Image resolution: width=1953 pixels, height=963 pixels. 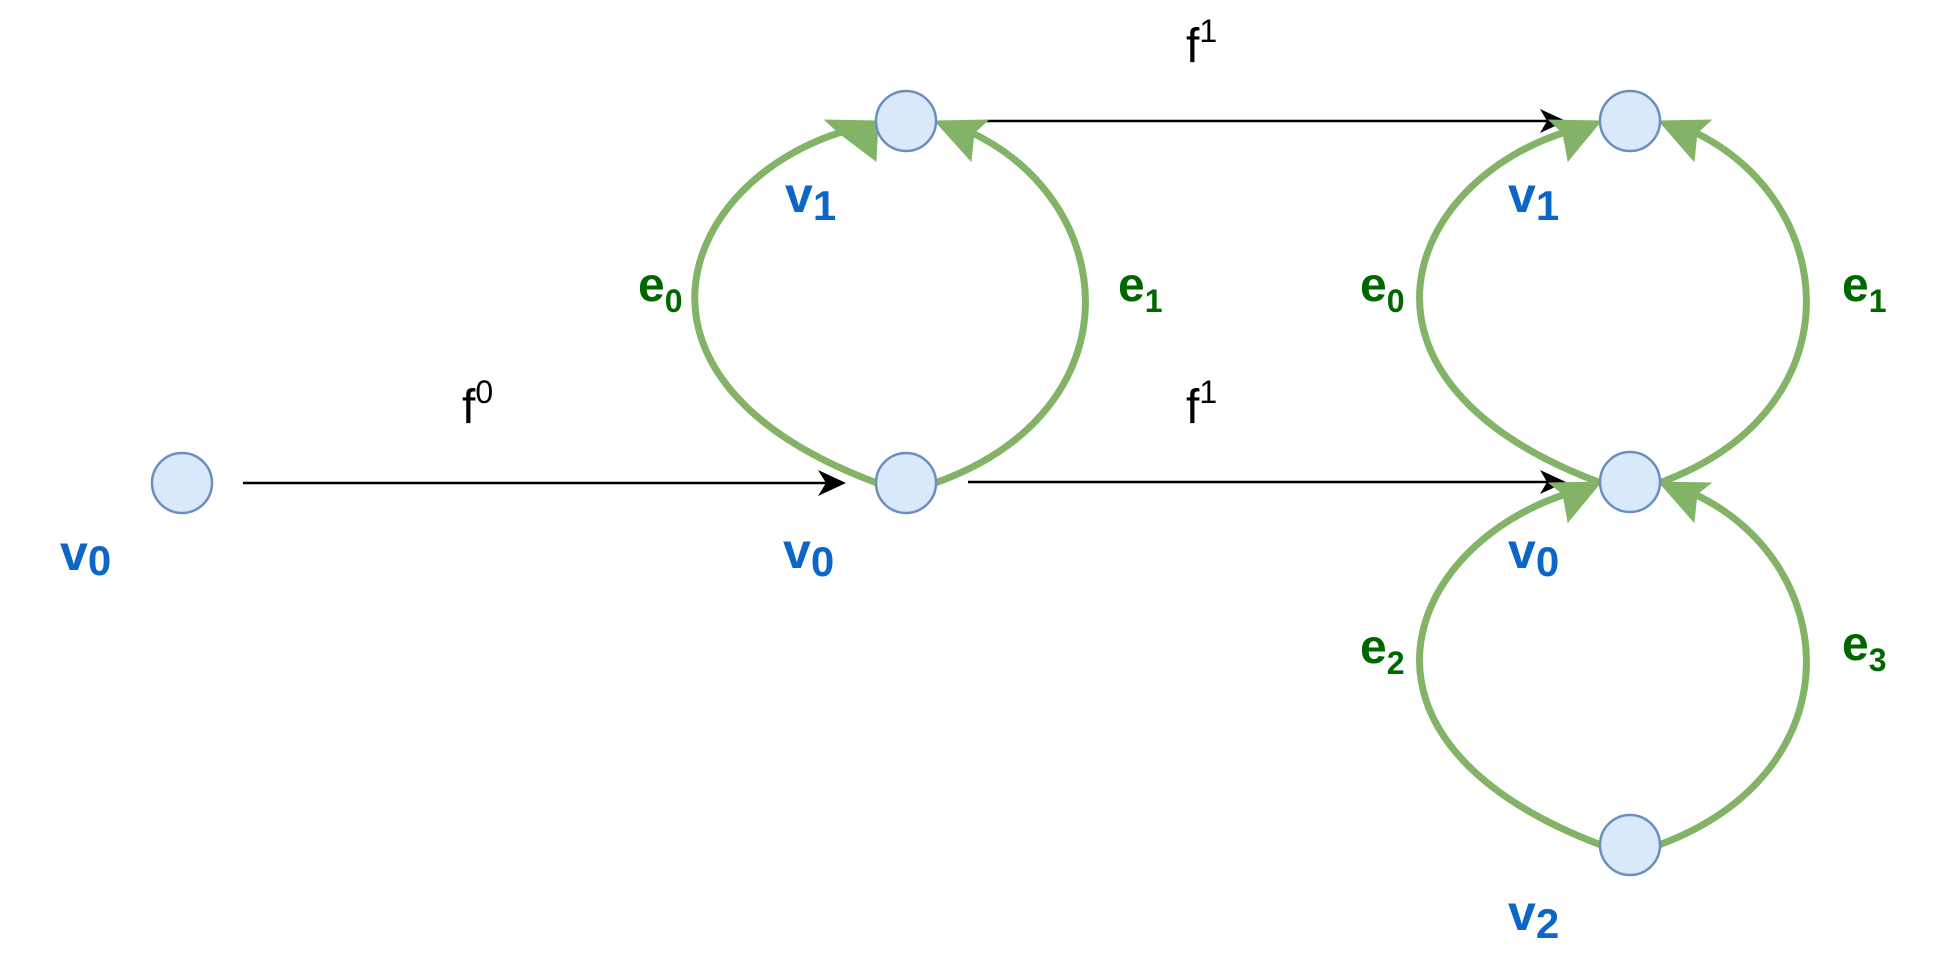 What do you see at coordinates (1276, 121) in the screenshot?
I see `map-arrow-f1-top` at bounding box center [1276, 121].